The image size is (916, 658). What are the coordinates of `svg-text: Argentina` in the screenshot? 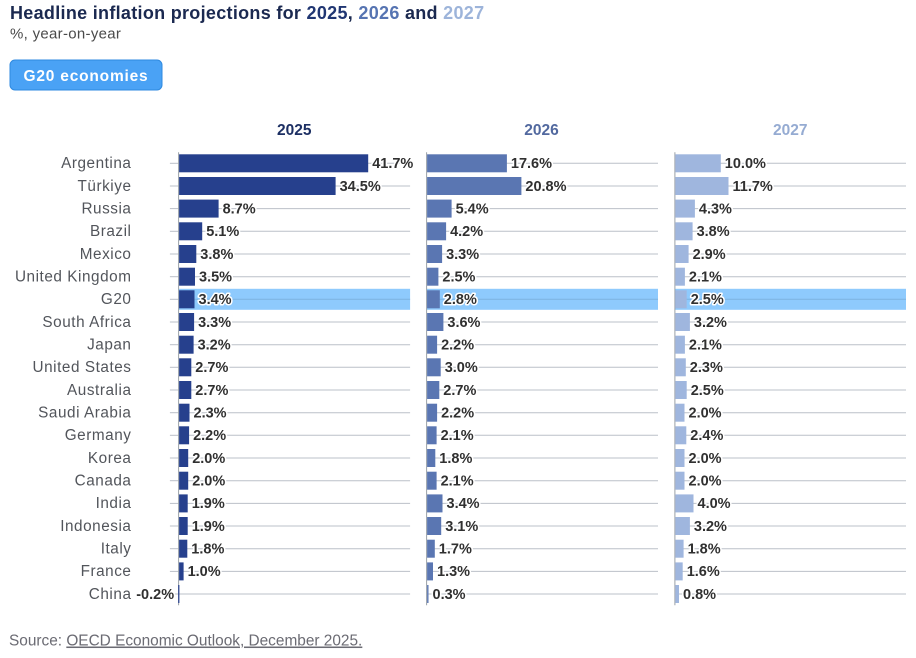 It's located at (96, 163).